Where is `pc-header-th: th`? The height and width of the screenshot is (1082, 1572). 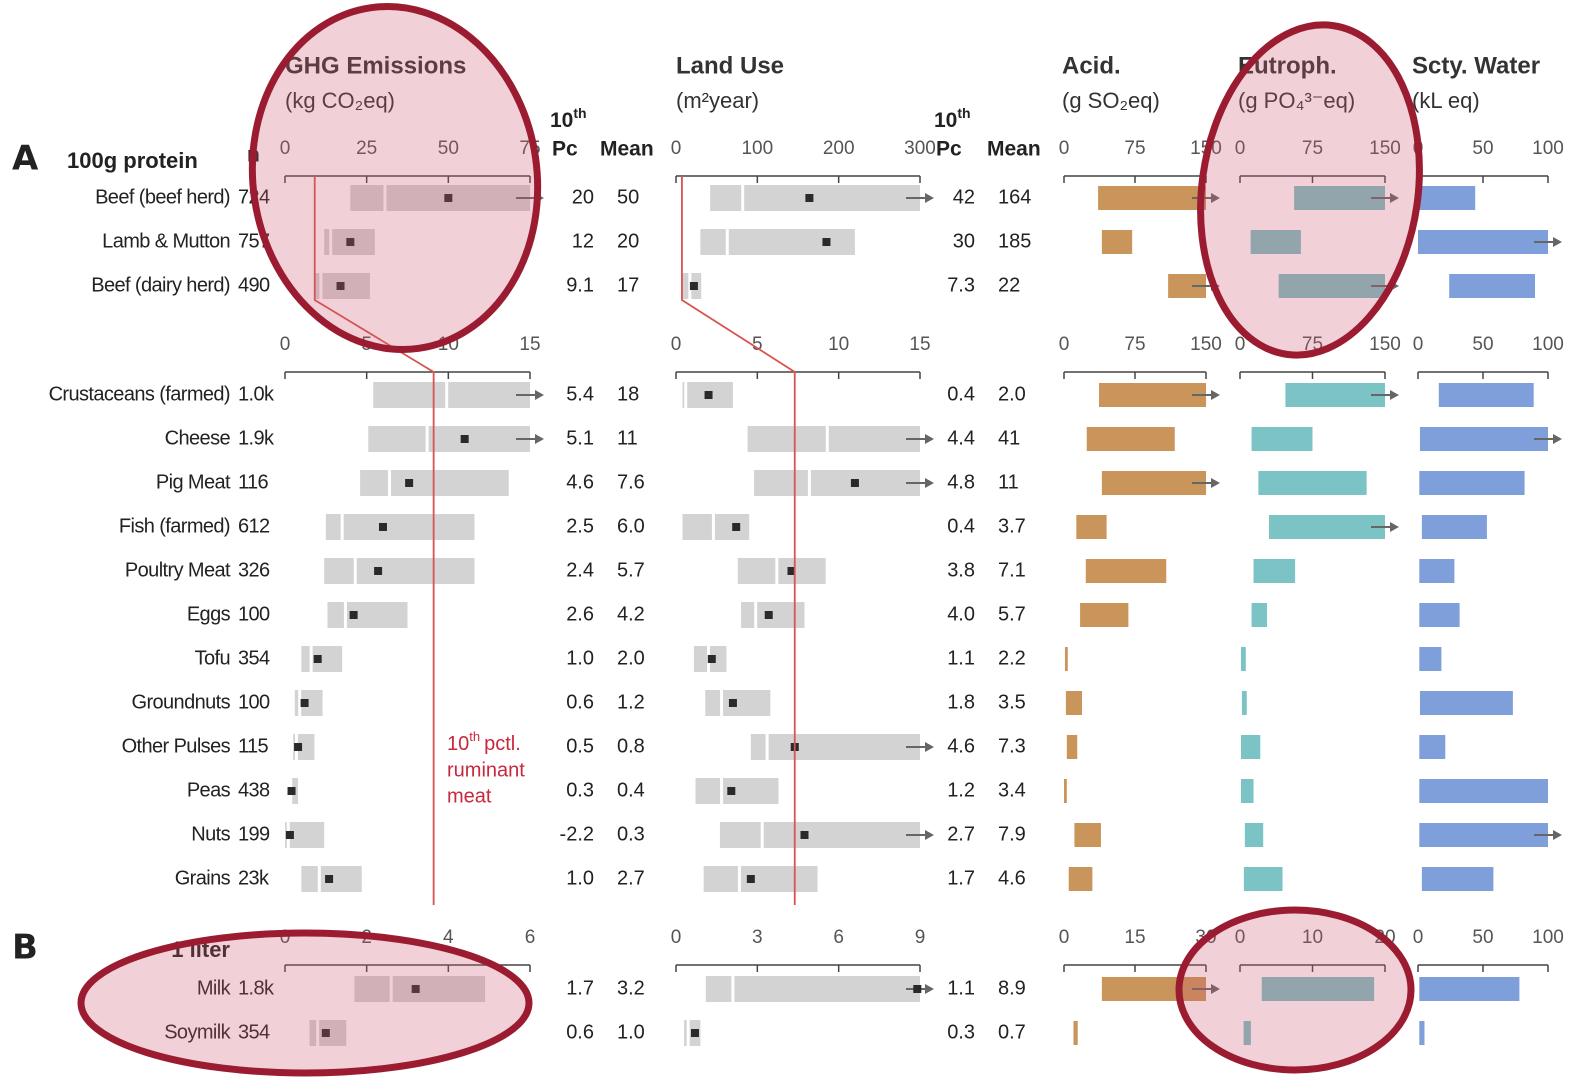 pc-header-th: th is located at coordinates (963, 113).